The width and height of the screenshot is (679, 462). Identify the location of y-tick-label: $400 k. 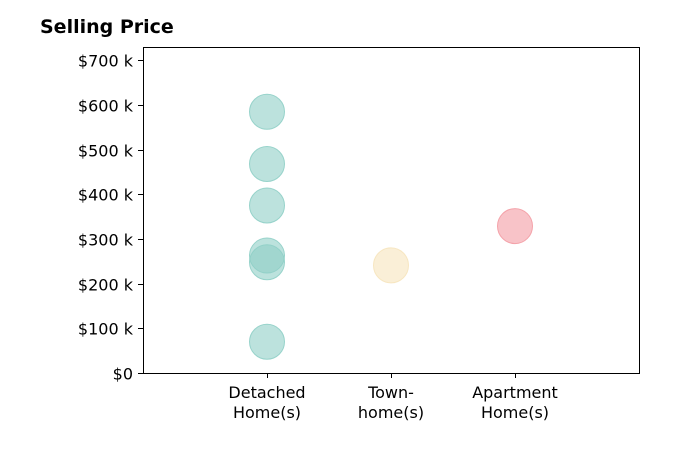
(106, 195).